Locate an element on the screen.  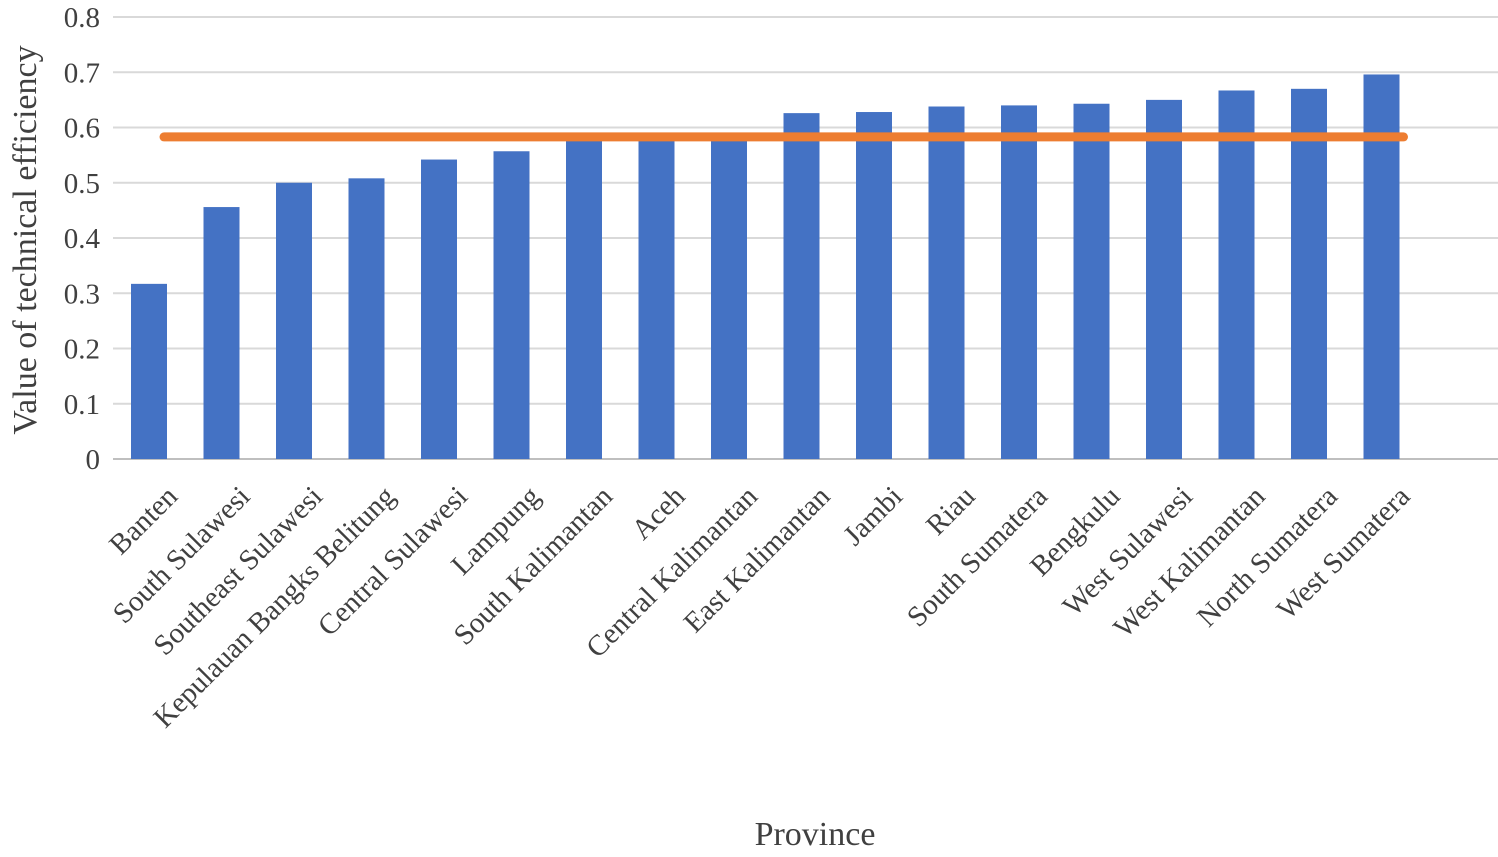
y-tick-label: 0 is located at coordinates (93, 460).